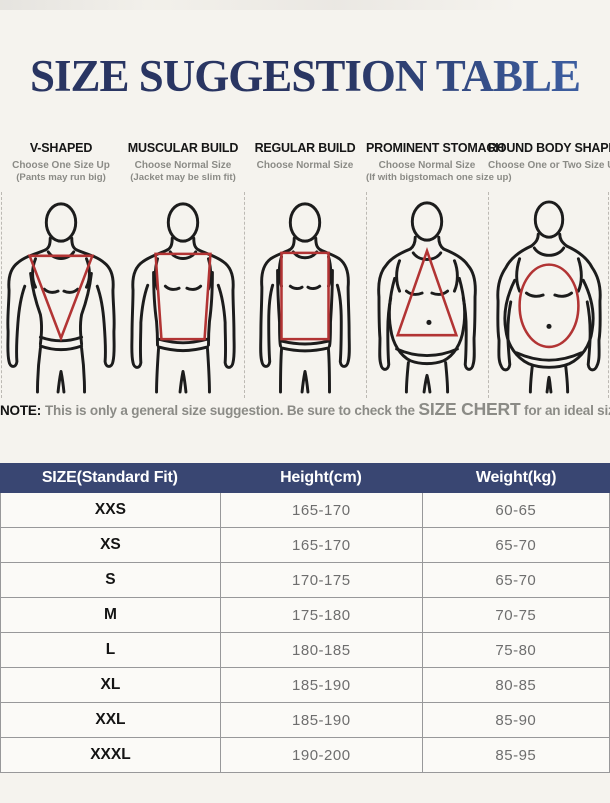 Image resolution: width=610 pixels, height=803 pixels. What do you see at coordinates (183, 148) in the screenshot?
I see `body-type-name: MUSCULAR BUILD` at bounding box center [183, 148].